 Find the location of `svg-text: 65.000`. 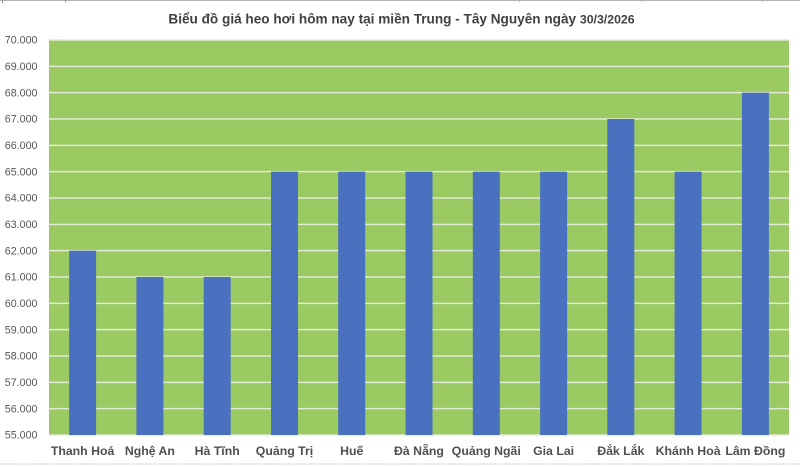

svg-text: 65.000 is located at coordinates (21, 172).